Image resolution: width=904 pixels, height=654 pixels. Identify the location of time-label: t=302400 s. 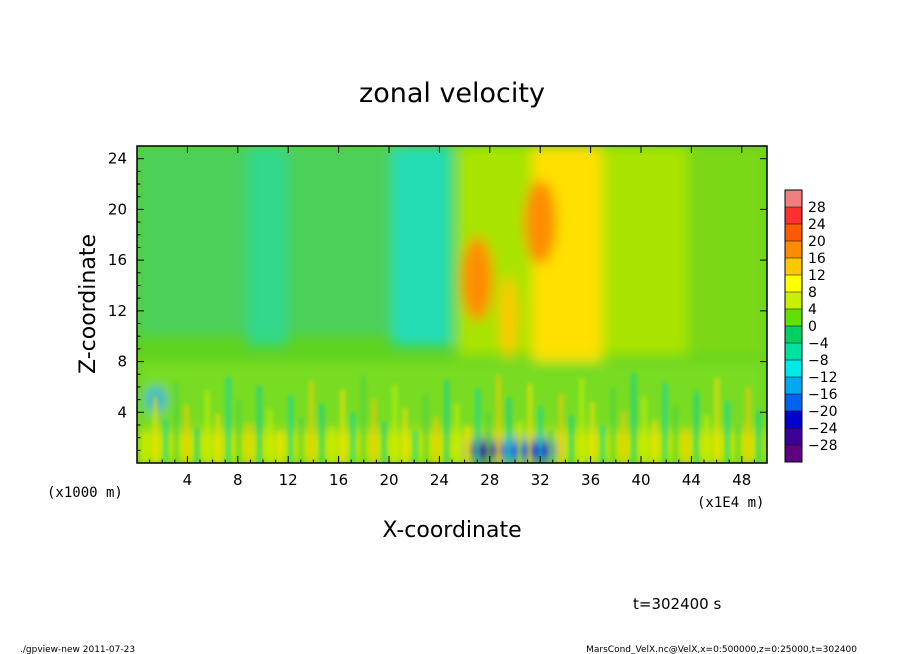
(677, 604).